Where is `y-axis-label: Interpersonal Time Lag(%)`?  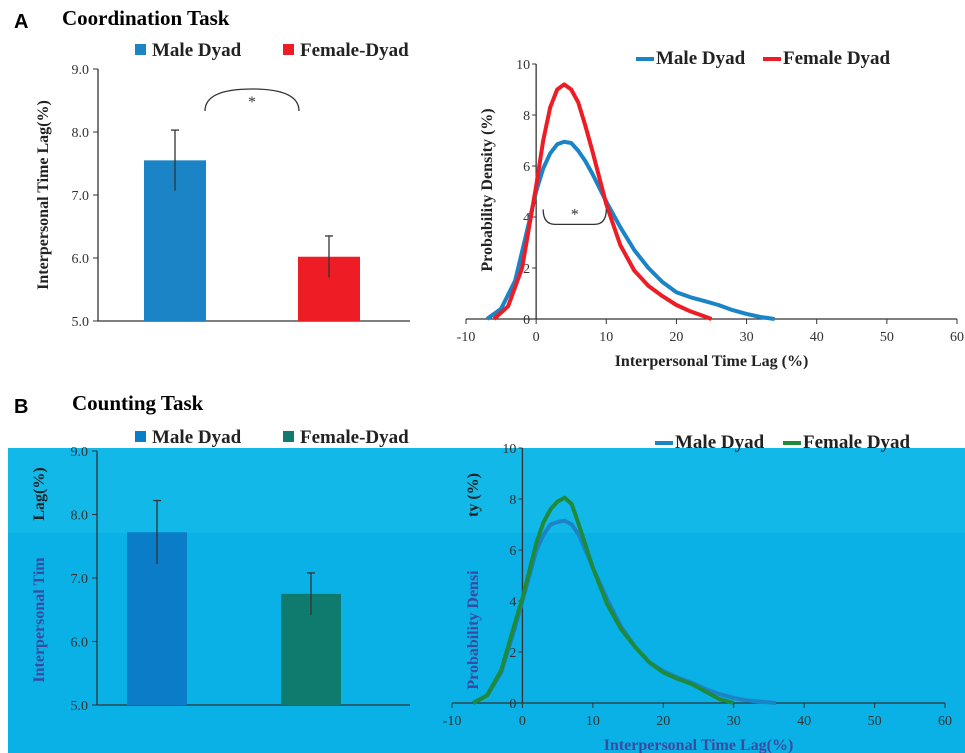
y-axis-label: Interpersonal Time Lag(%) is located at coordinates (43, 195).